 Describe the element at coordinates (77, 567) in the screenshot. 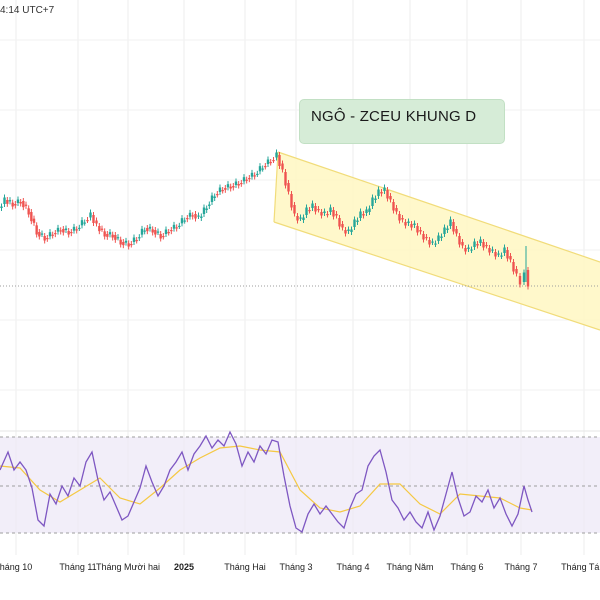

I see `x-tick-label: Tháng 11` at that location.